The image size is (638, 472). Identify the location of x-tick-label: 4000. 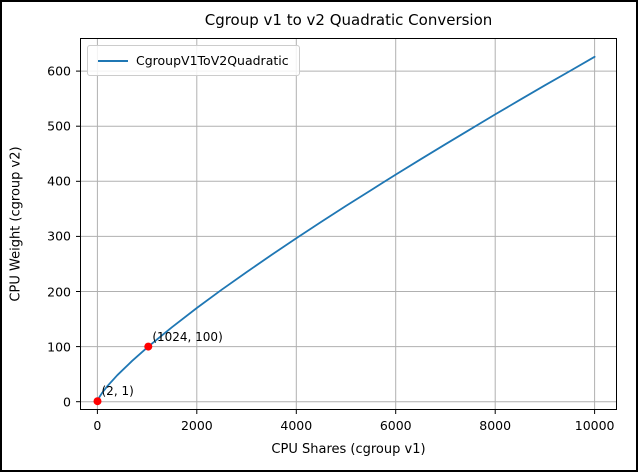
(296, 425).